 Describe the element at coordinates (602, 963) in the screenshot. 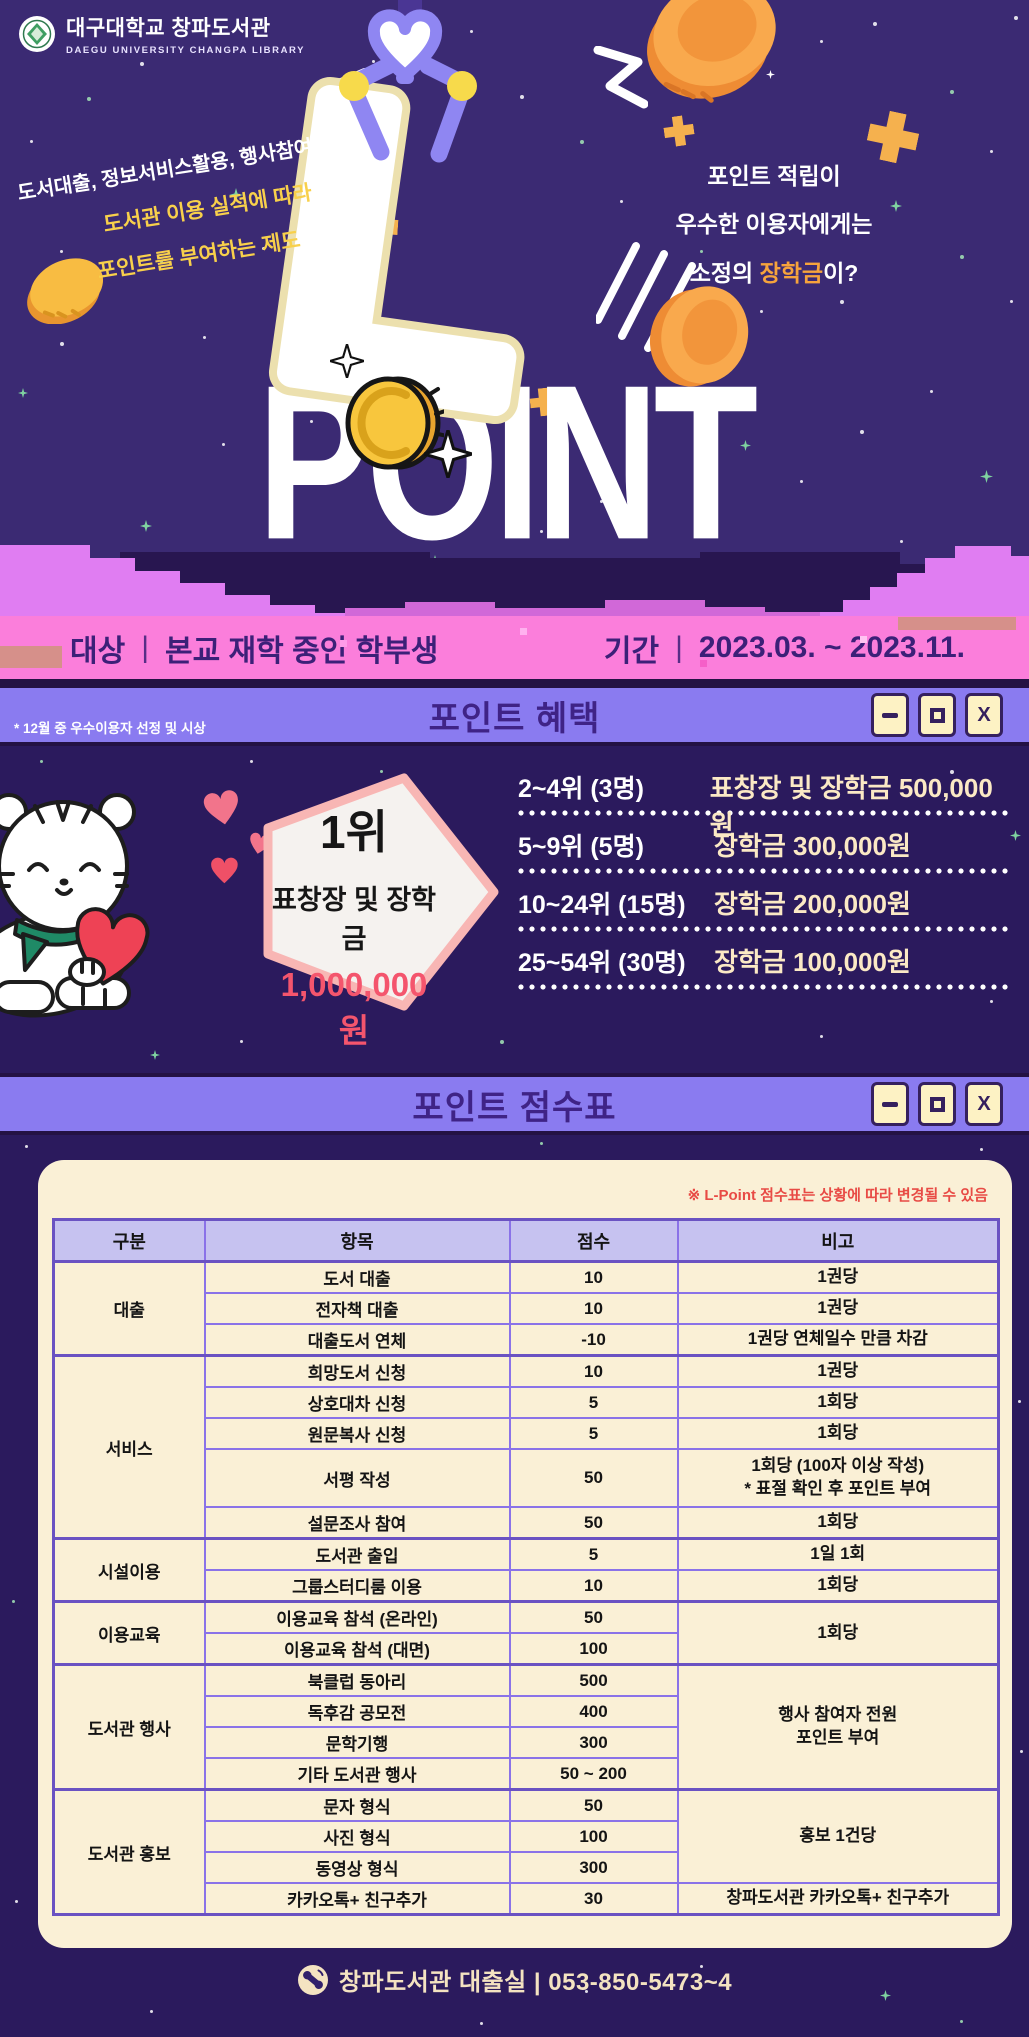

I see `ranking-rank: 25~54위 (30명)` at that location.